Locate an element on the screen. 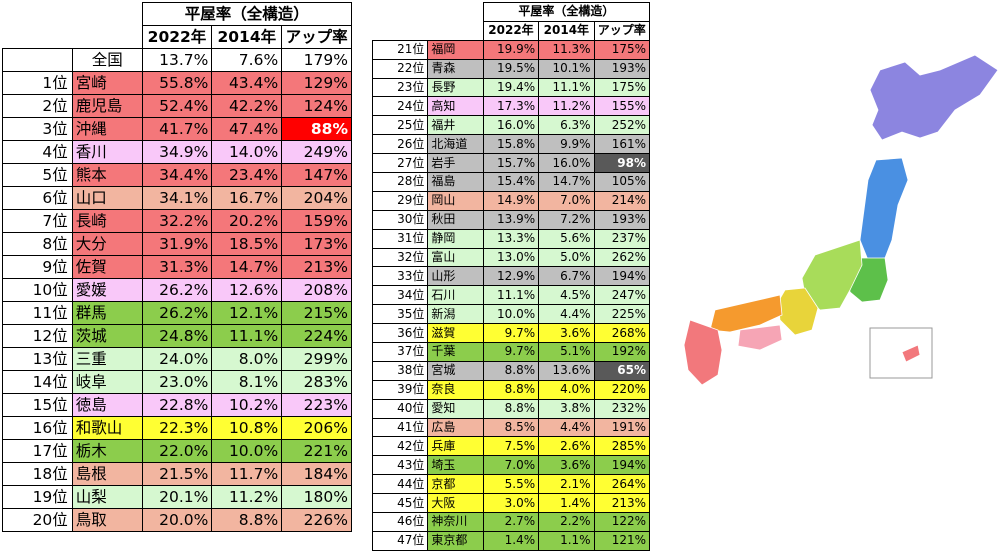  rank-cell: 30位 is located at coordinates (399, 219).